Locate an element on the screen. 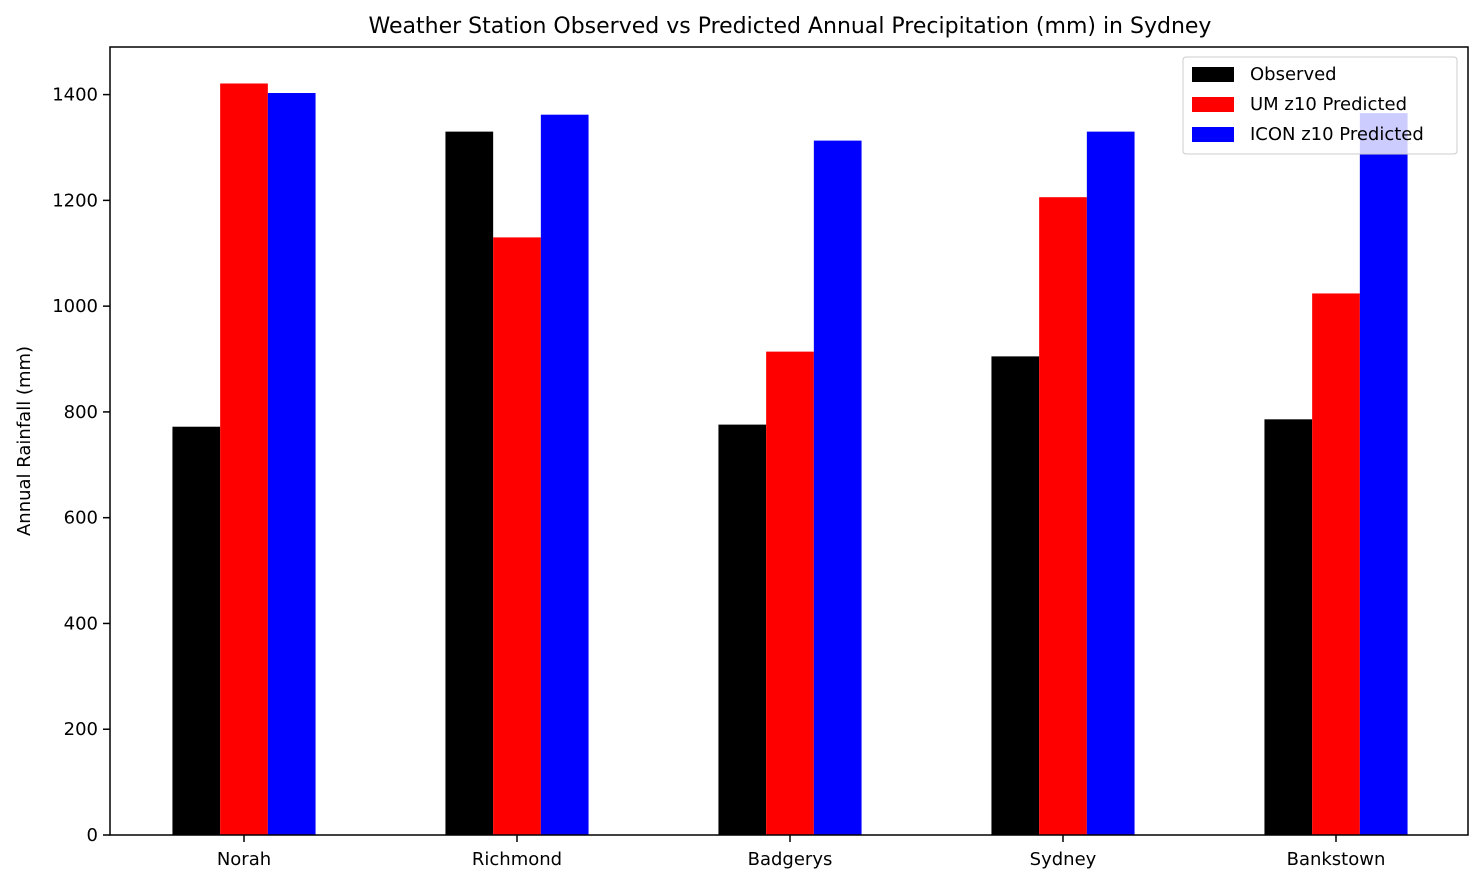 The image size is (1483, 885). y-tick-label: 0 is located at coordinates (92, 835).